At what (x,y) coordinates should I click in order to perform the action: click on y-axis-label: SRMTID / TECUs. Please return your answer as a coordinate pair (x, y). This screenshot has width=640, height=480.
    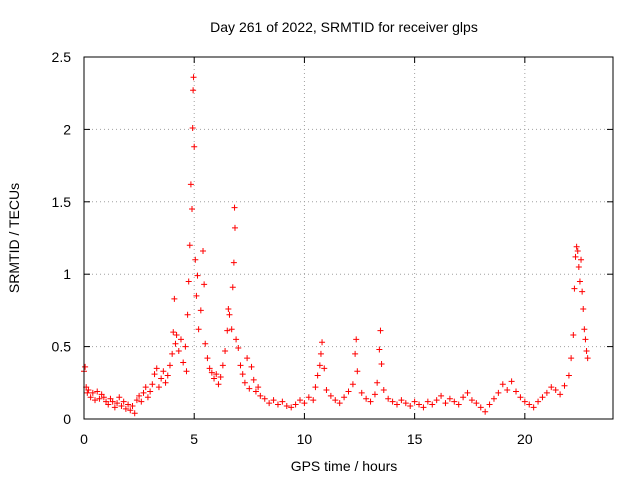
    Looking at the image, I should click on (14, 238).